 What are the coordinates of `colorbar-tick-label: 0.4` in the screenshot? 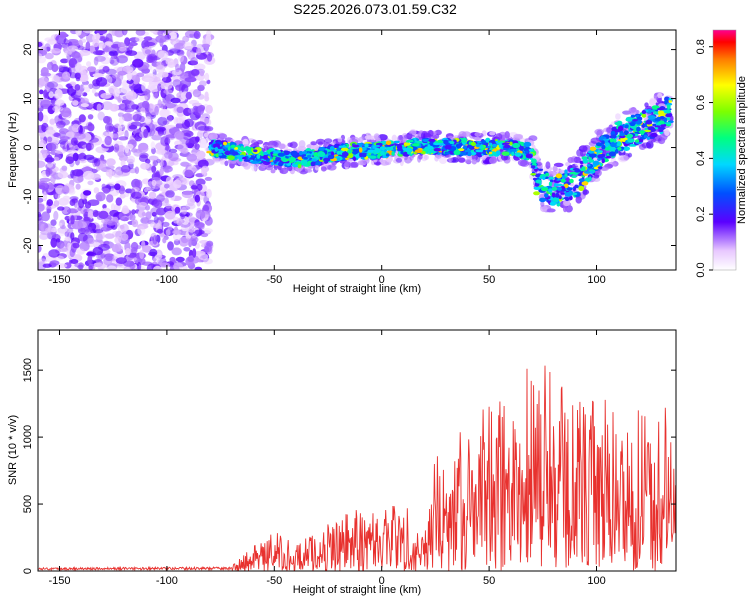 It's located at (701, 158).